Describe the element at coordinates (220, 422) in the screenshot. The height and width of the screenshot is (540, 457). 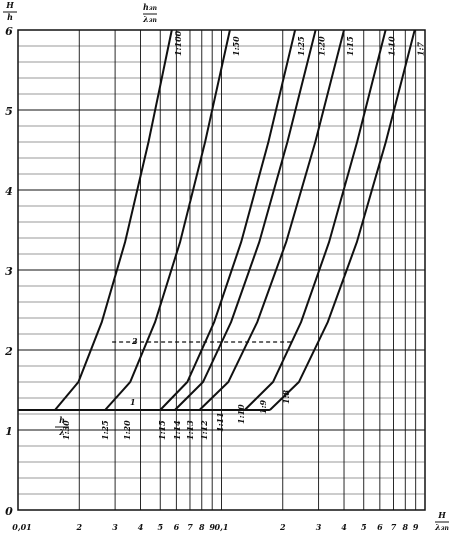
I see `steepness-label: 1:11` at that location.